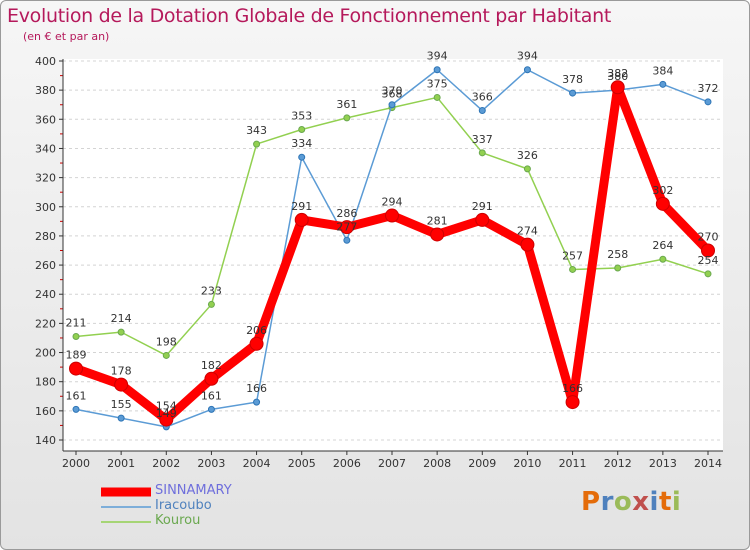 This screenshot has height=550, width=750. I want to click on proxiti-logo: Proxiti, so click(631, 502).